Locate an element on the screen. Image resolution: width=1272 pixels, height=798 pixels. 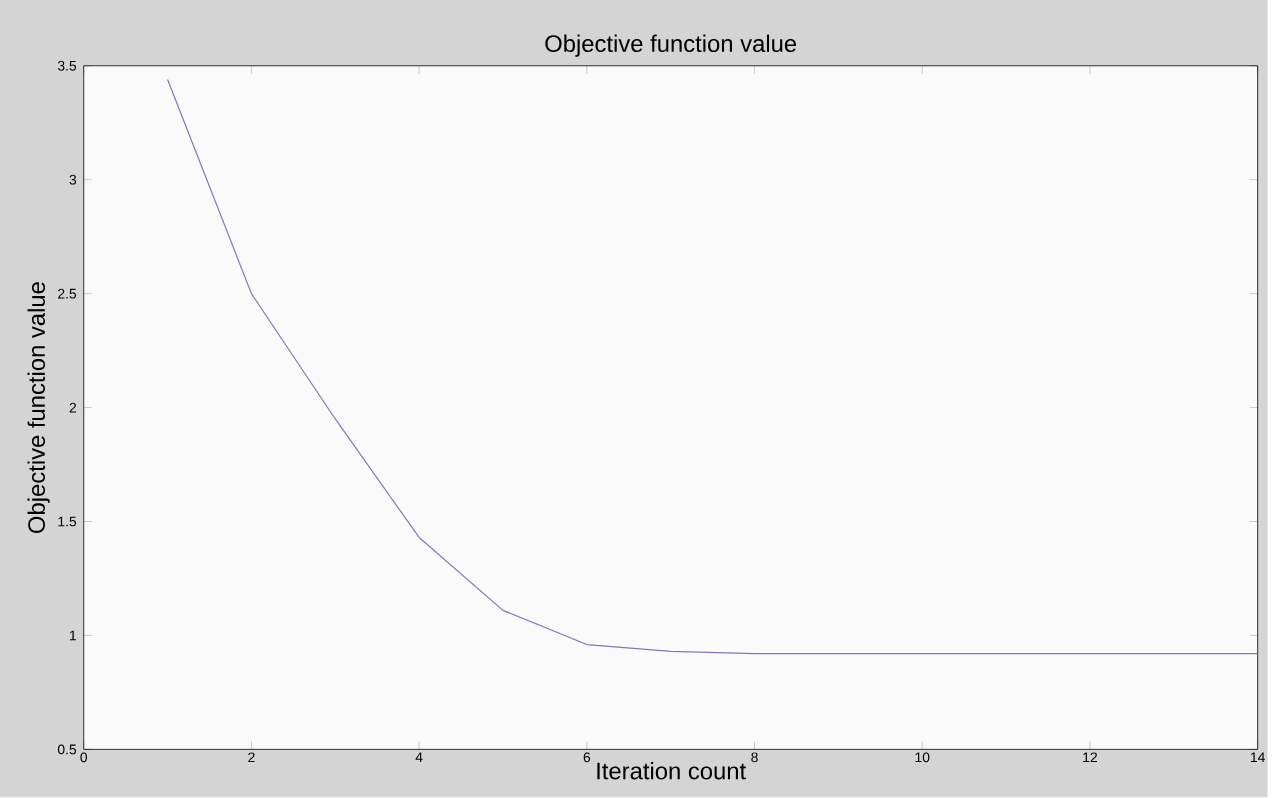
x-axis-title: Iteration count is located at coordinates (671, 771).